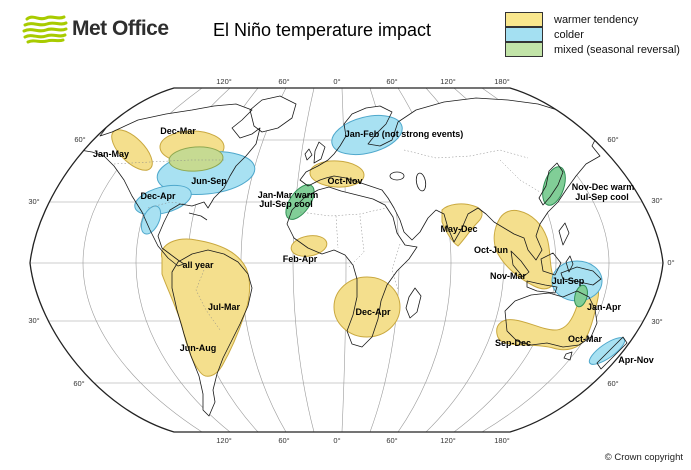 This screenshot has height=470, width=691. What do you see at coordinates (45, 29) in the screenshot?
I see `met-office-waves-icon` at bounding box center [45, 29].